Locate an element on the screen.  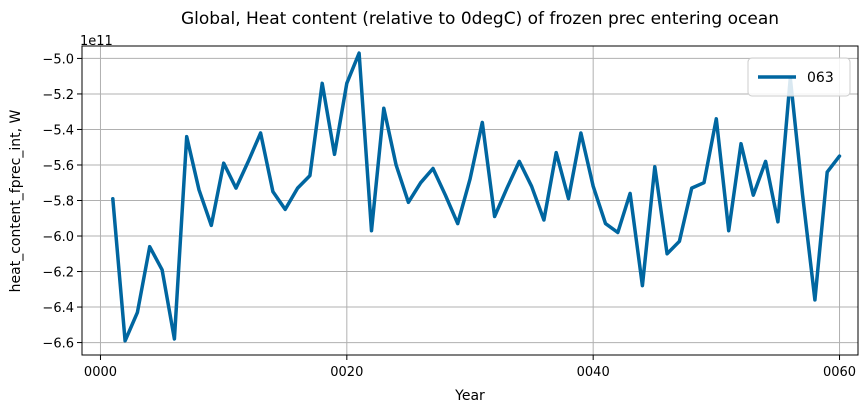
x-tick-label: 0060 is located at coordinates (839, 372).